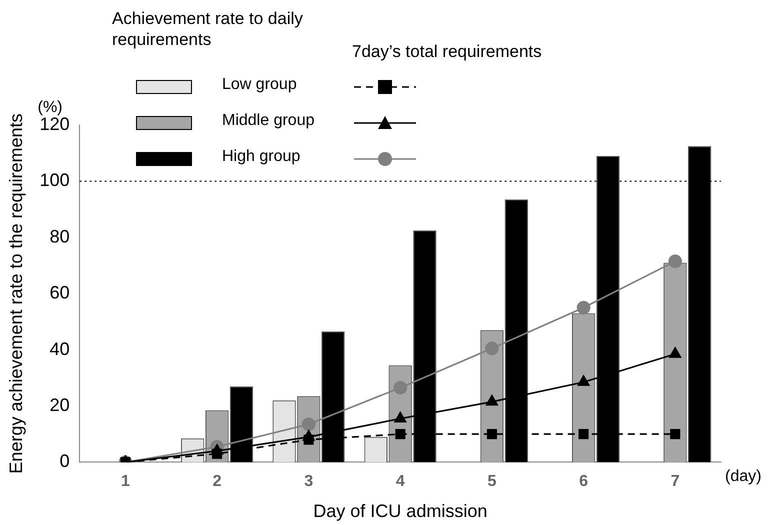  What do you see at coordinates (309, 481) in the screenshot?
I see `x-tick-label: 3` at bounding box center [309, 481].